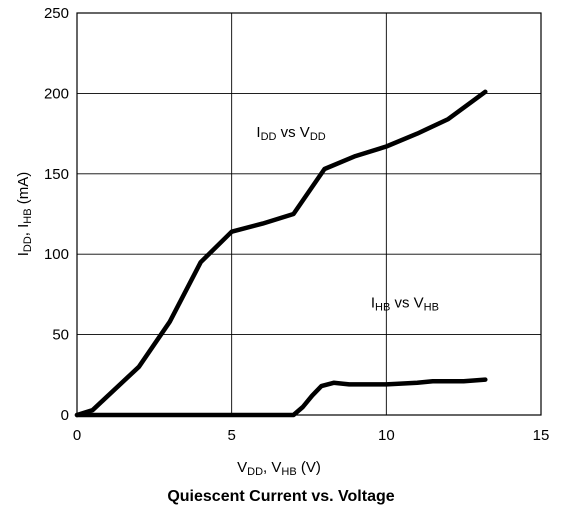  What do you see at coordinates (405, 303) in the screenshot?
I see `series-label-2: IHB vs VHB` at bounding box center [405, 303].